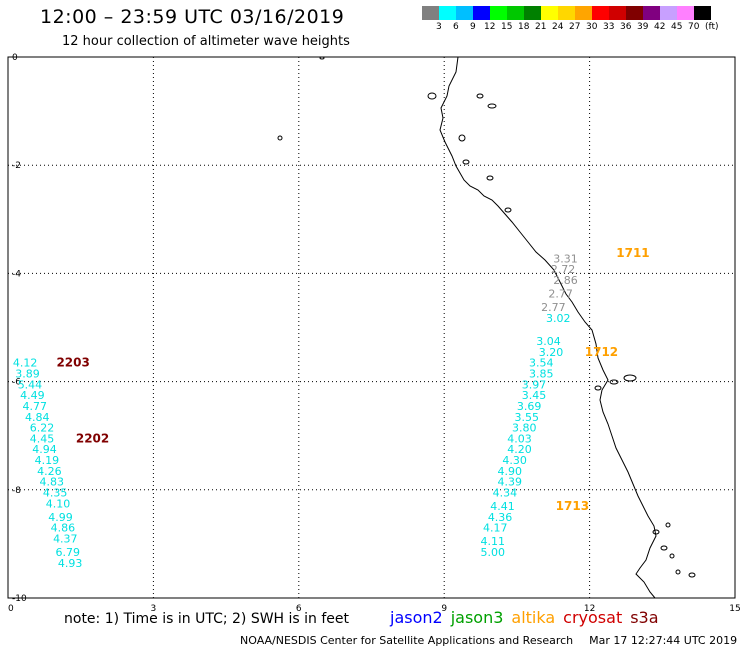 This screenshot has width=740, height=650. What do you see at coordinates (42, 438) in the screenshot?
I see `wave-height-label: 4.45` at bounding box center [42, 438].